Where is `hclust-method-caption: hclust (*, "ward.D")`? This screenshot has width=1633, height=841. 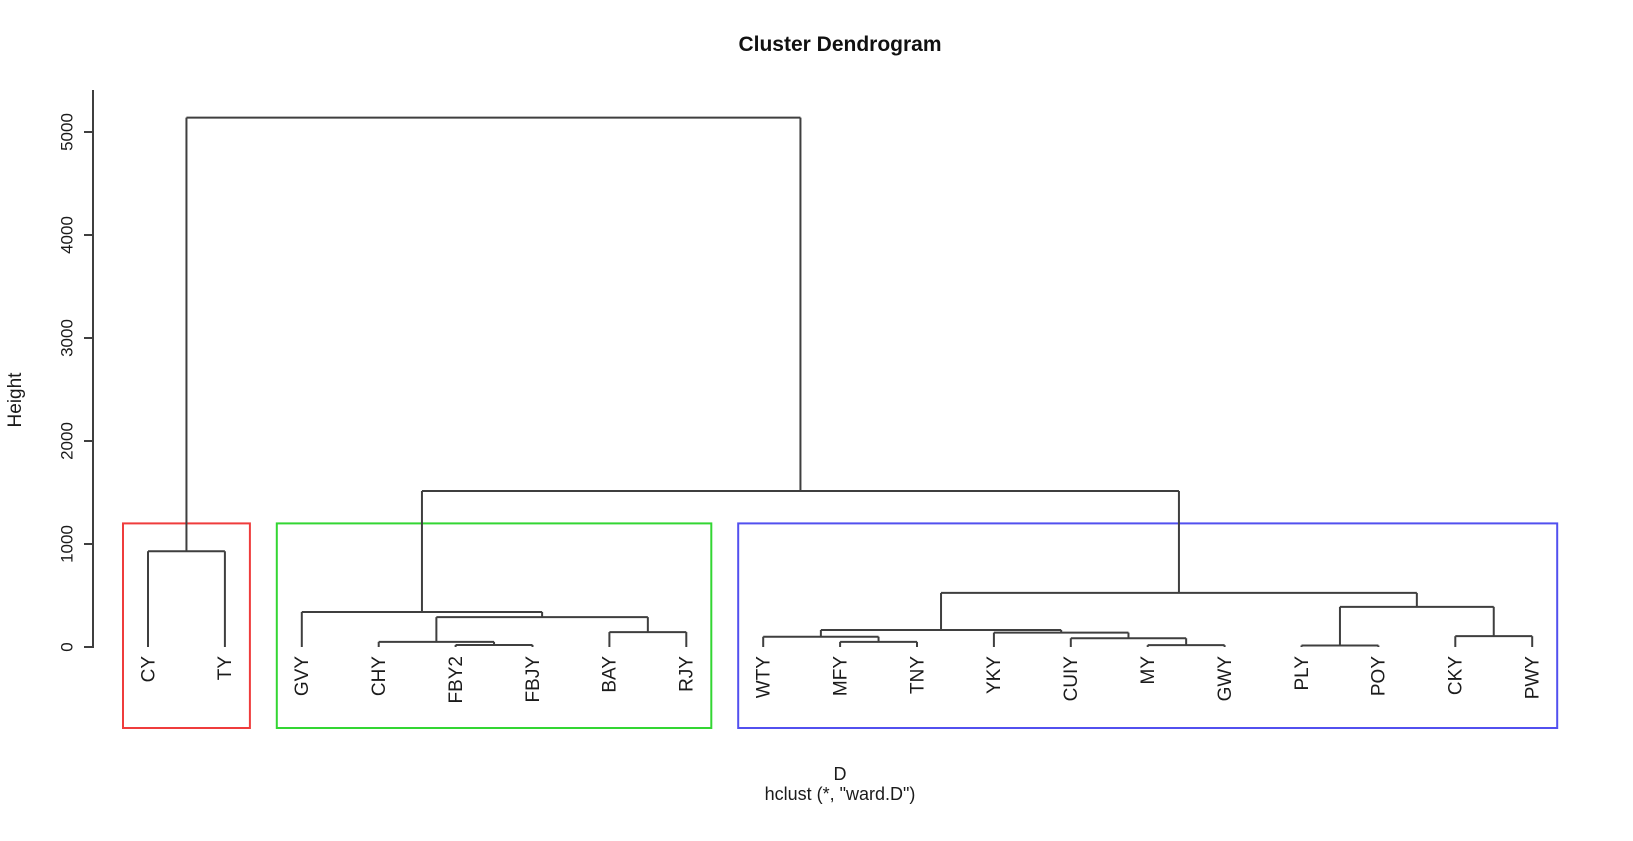 hclust-method-caption: hclust (*, "ward.D") is located at coordinates (840, 794).